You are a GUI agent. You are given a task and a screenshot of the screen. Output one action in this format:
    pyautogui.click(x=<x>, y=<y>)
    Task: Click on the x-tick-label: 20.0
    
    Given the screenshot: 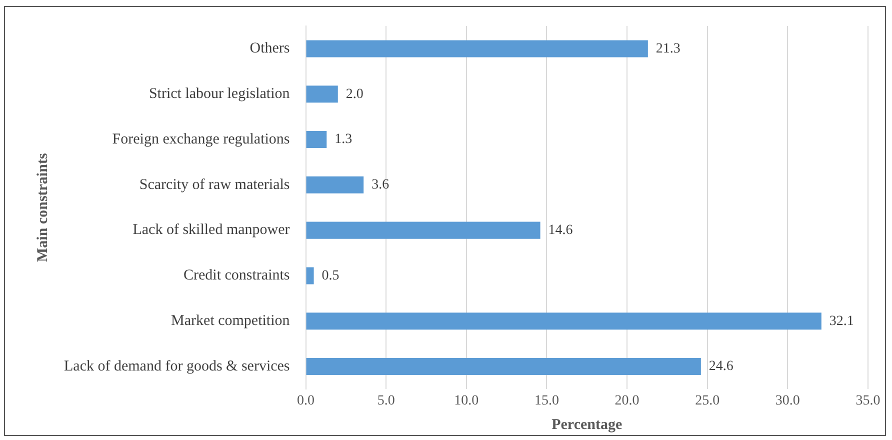 What is the action you would take?
    pyautogui.click(x=627, y=400)
    